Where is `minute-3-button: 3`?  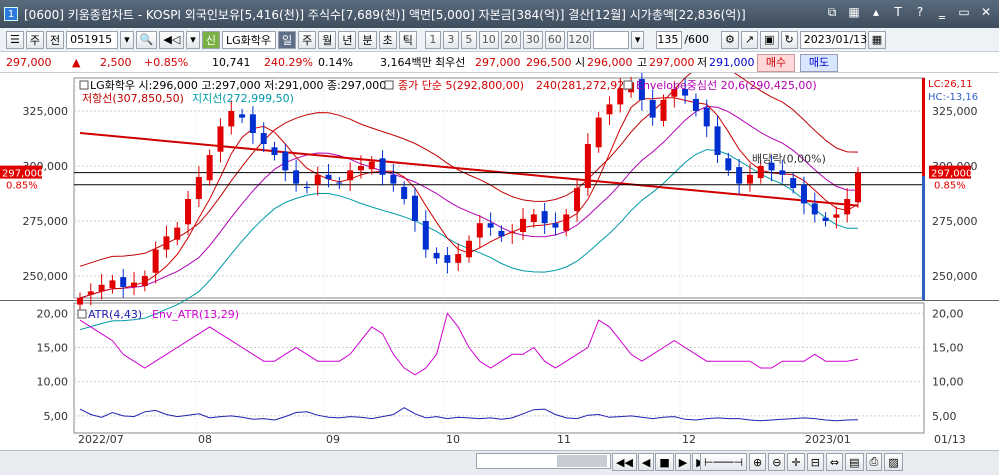 minute-3-button: 3 is located at coordinates (450, 39).